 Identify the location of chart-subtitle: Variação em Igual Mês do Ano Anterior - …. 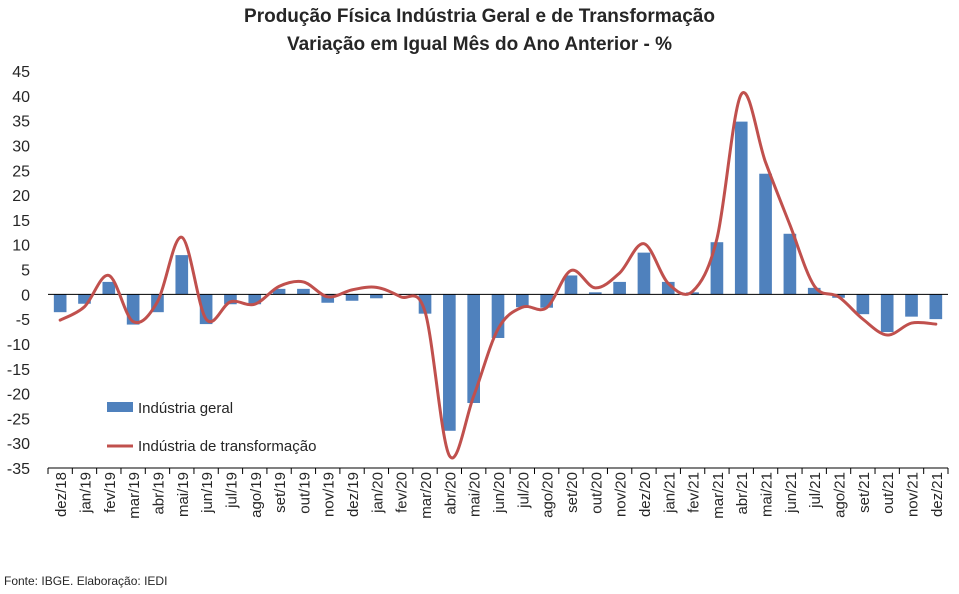
(479, 44).